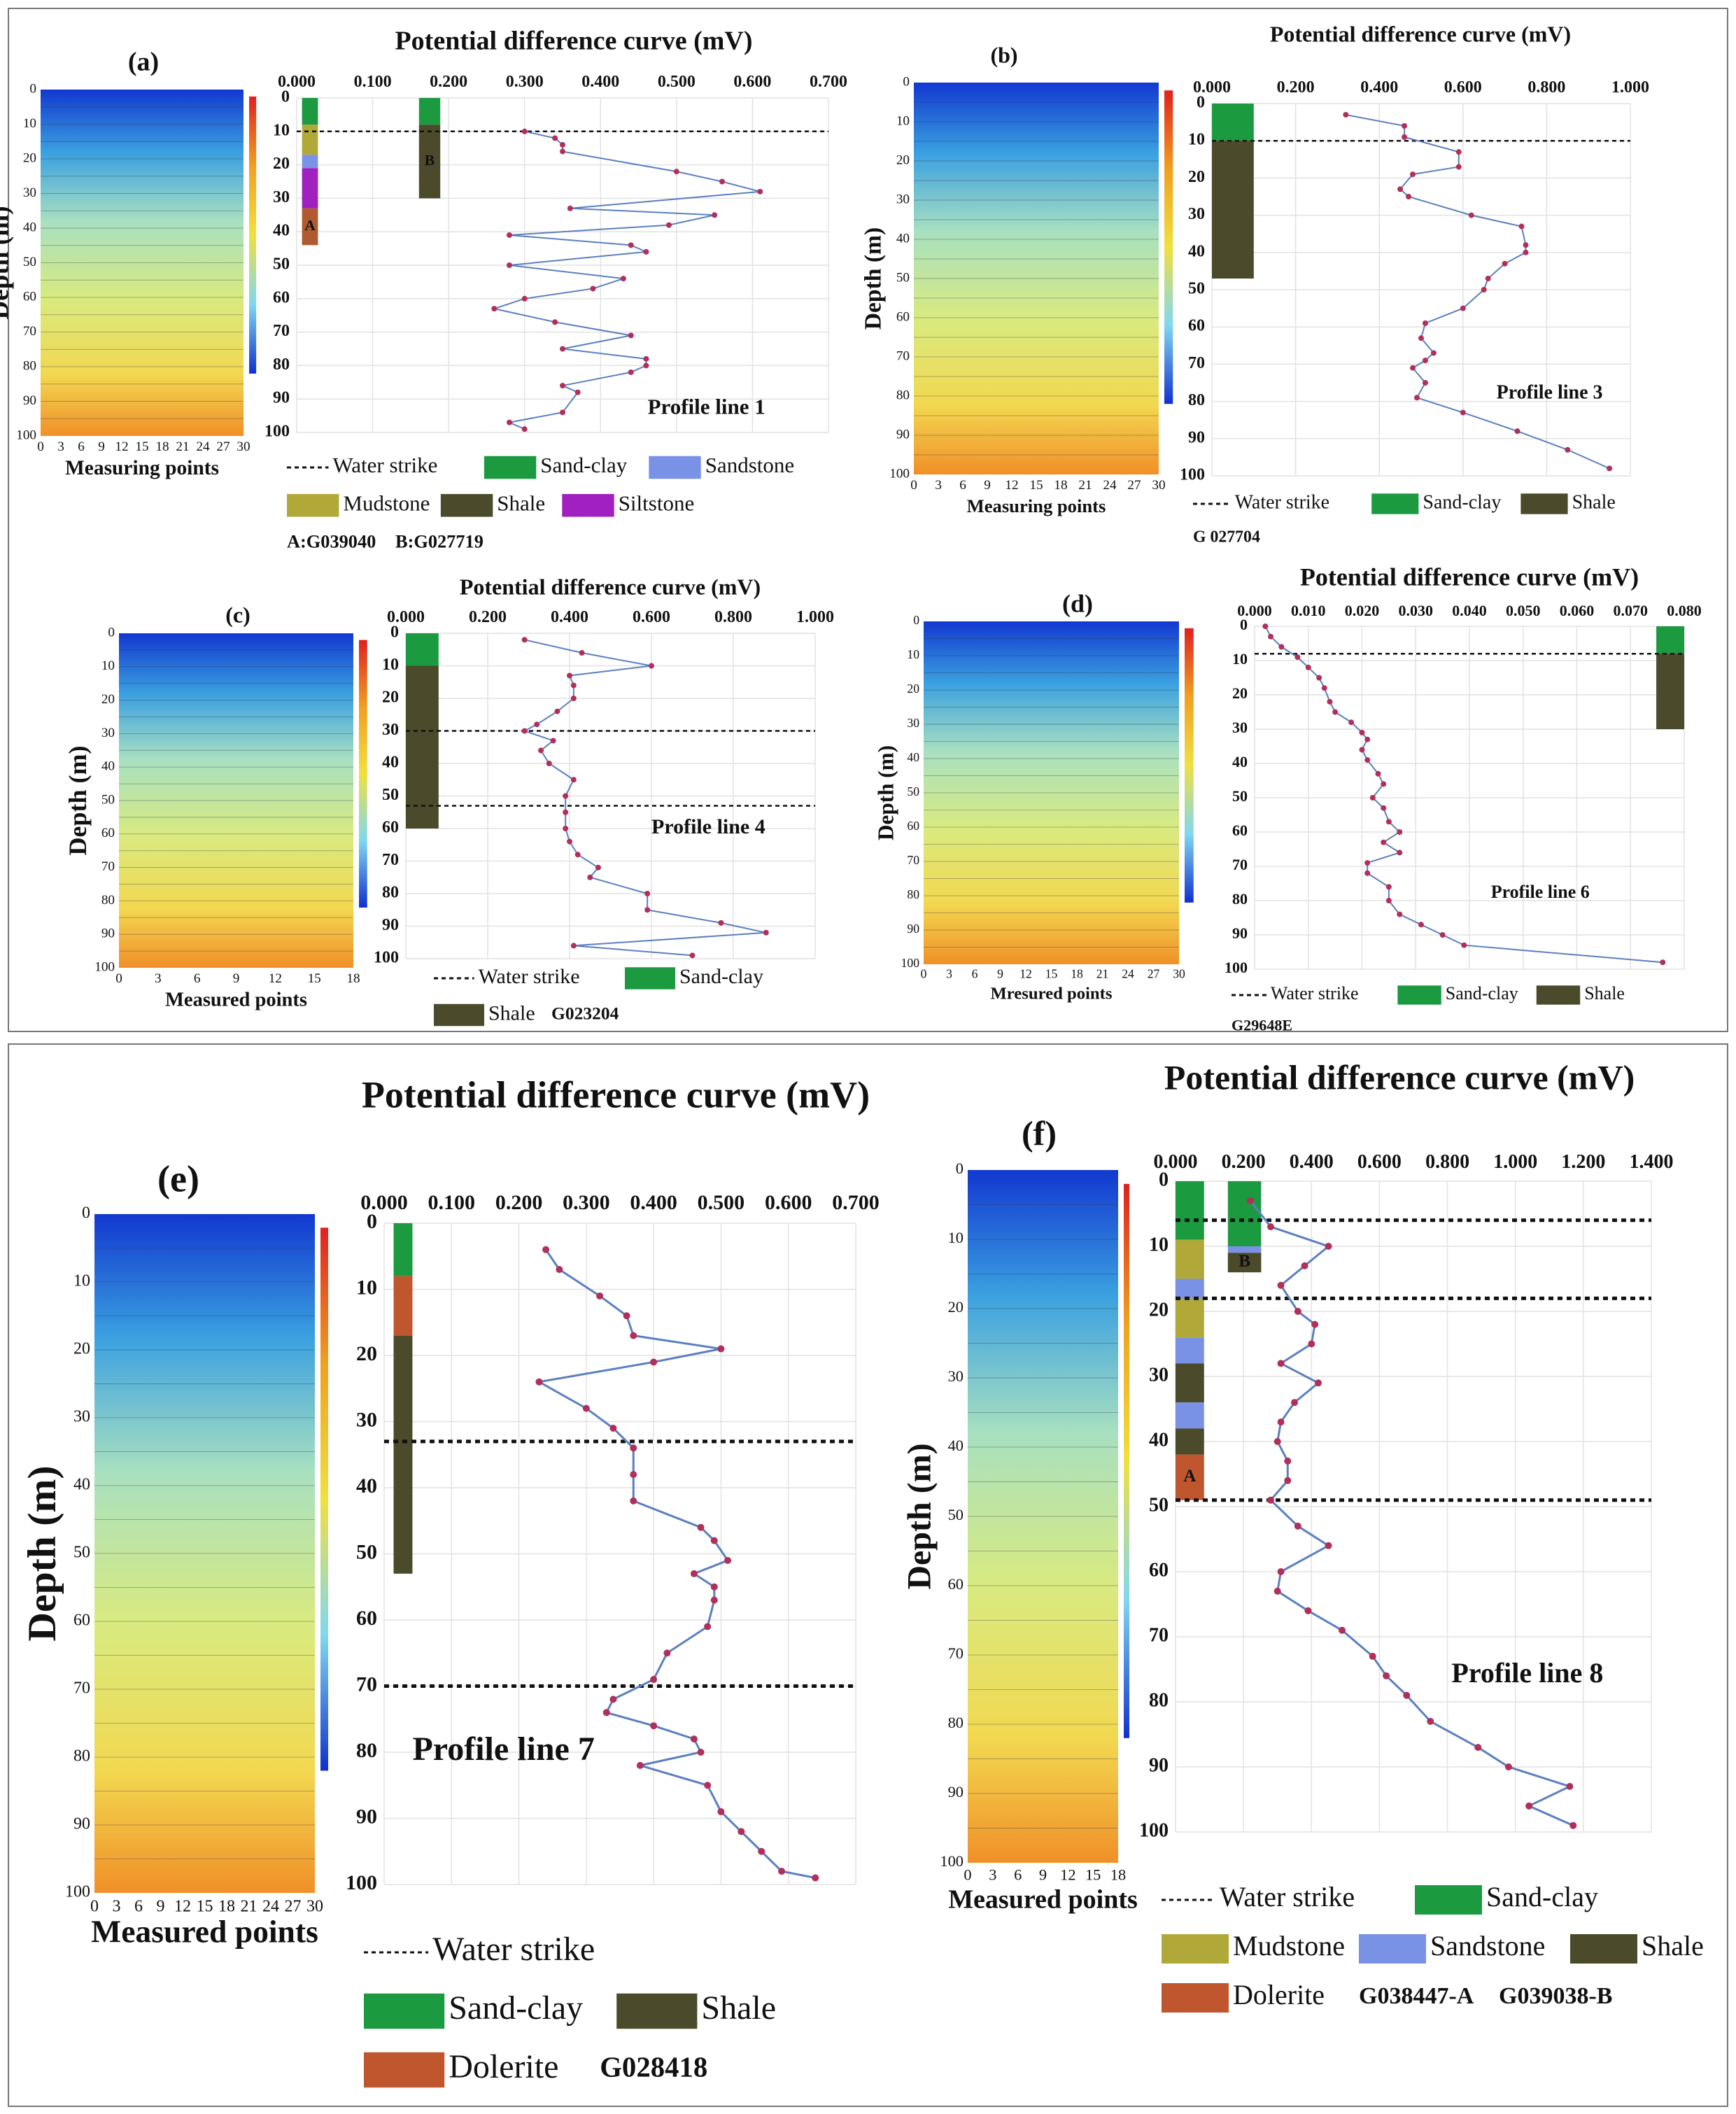 This screenshot has width=1736, height=2114. Describe the element at coordinates (1487, 1946) in the screenshot. I see `legend-label: Sandstone` at that location.